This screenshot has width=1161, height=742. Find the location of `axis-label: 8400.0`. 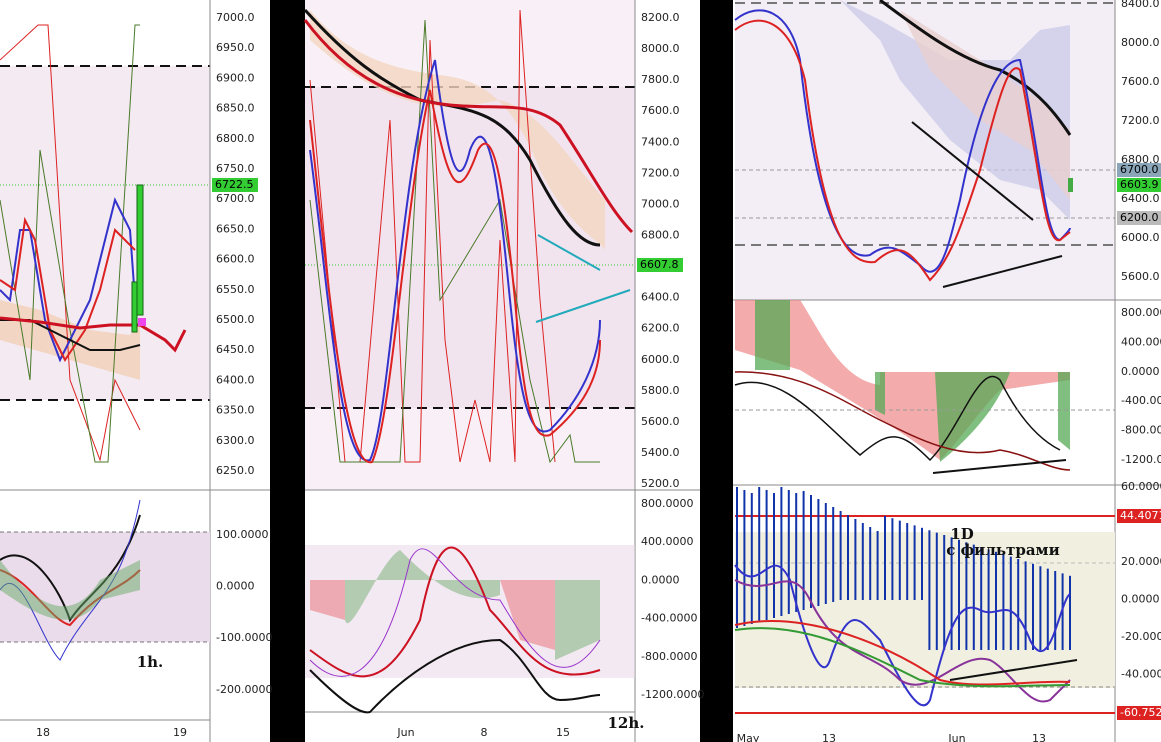

axis-label: 8400.0 is located at coordinates (1140, 5).